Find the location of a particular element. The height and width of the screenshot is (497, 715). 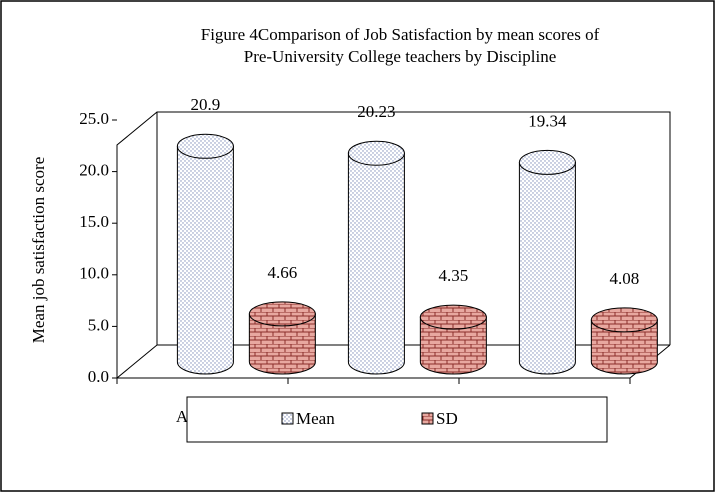

y-tick-label: 0.0 is located at coordinates (98, 376).